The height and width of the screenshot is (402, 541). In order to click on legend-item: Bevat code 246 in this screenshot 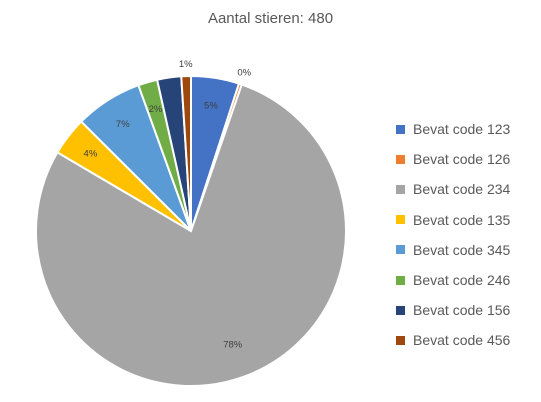, I will do `click(453, 280)`.